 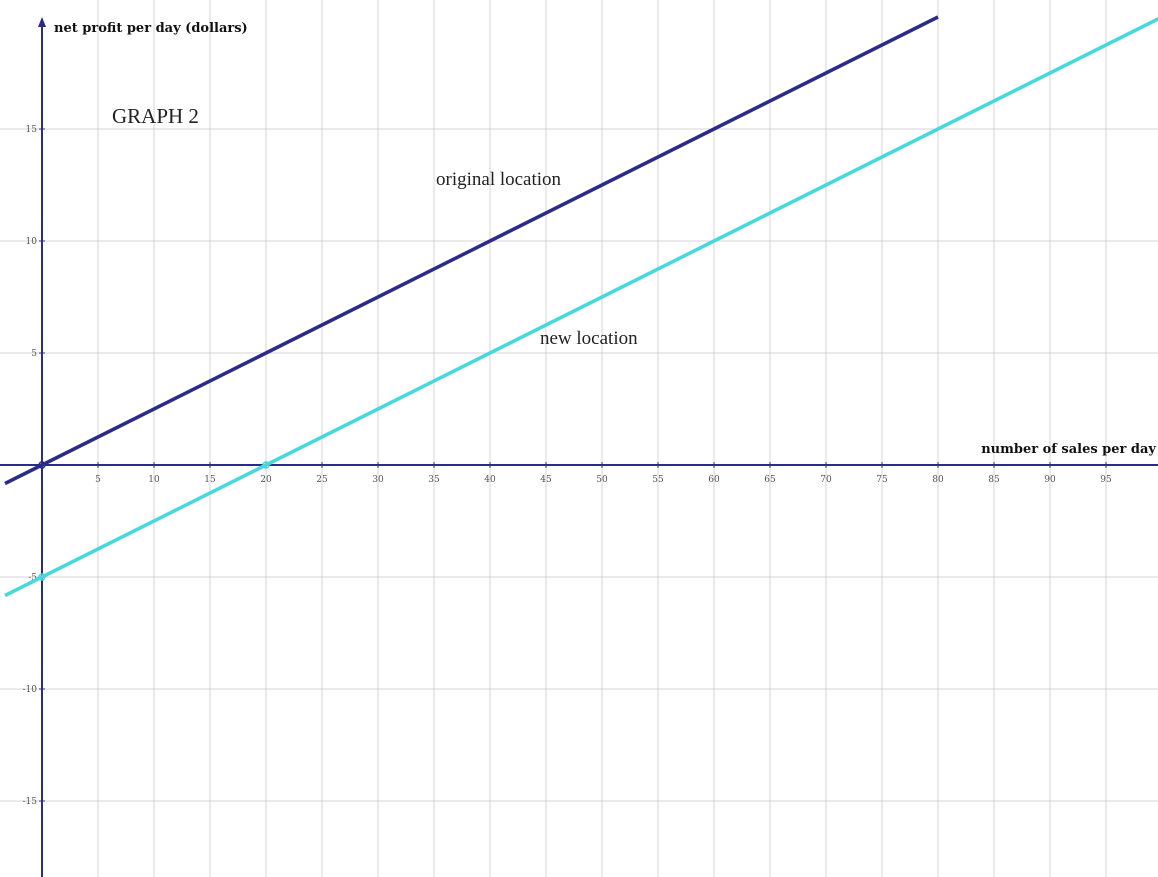 What do you see at coordinates (1106, 480) in the screenshot?
I see `x-tick-label-95: 95` at bounding box center [1106, 480].